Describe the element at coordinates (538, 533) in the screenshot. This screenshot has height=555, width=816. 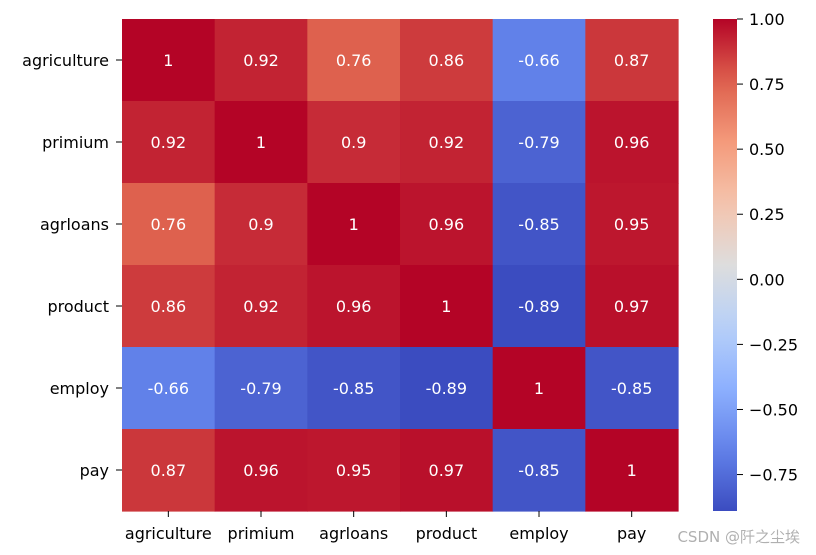
I see `x-tick-label: employ` at that location.